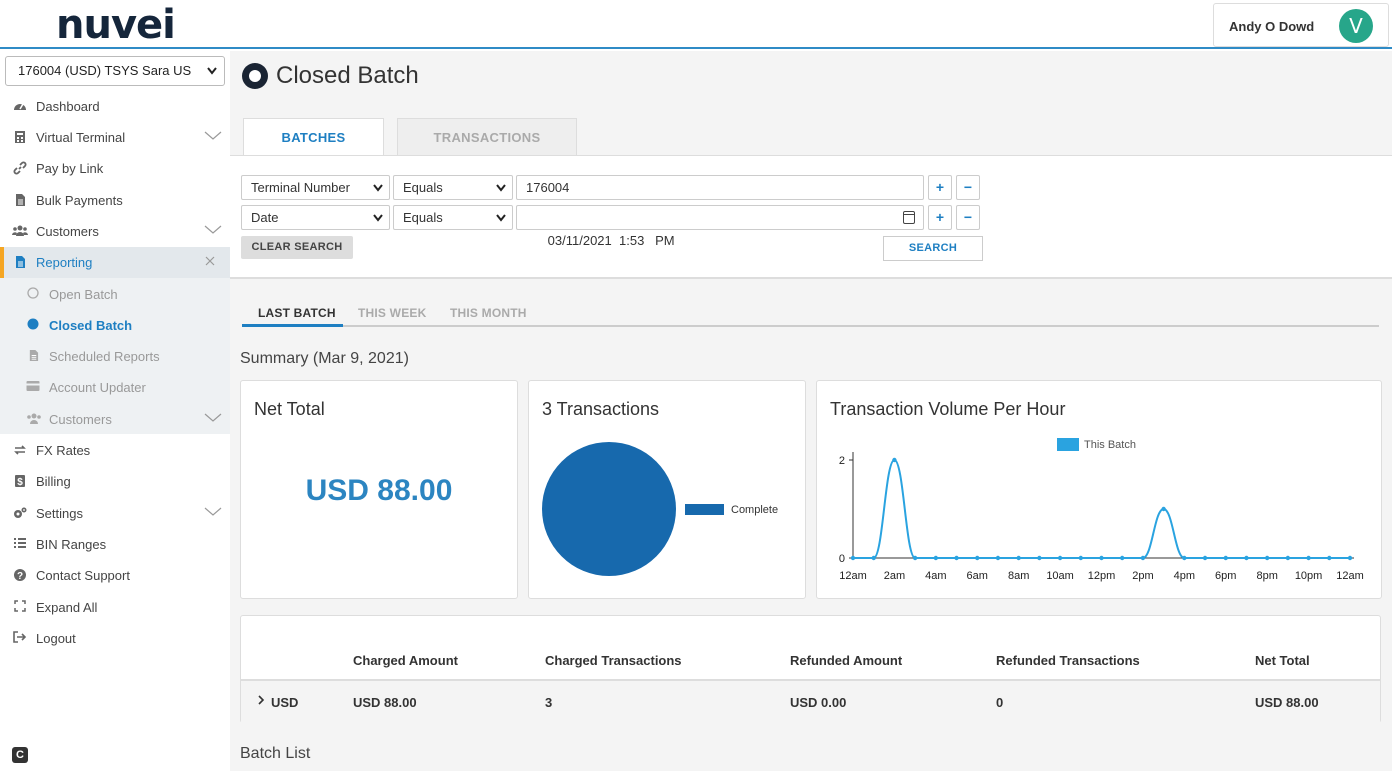 The width and height of the screenshot is (1392, 771). What do you see at coordinates (83, 294) in the screenshot?
I see `submenu-item-label: Open Batch` at bounding box center [83, 294].